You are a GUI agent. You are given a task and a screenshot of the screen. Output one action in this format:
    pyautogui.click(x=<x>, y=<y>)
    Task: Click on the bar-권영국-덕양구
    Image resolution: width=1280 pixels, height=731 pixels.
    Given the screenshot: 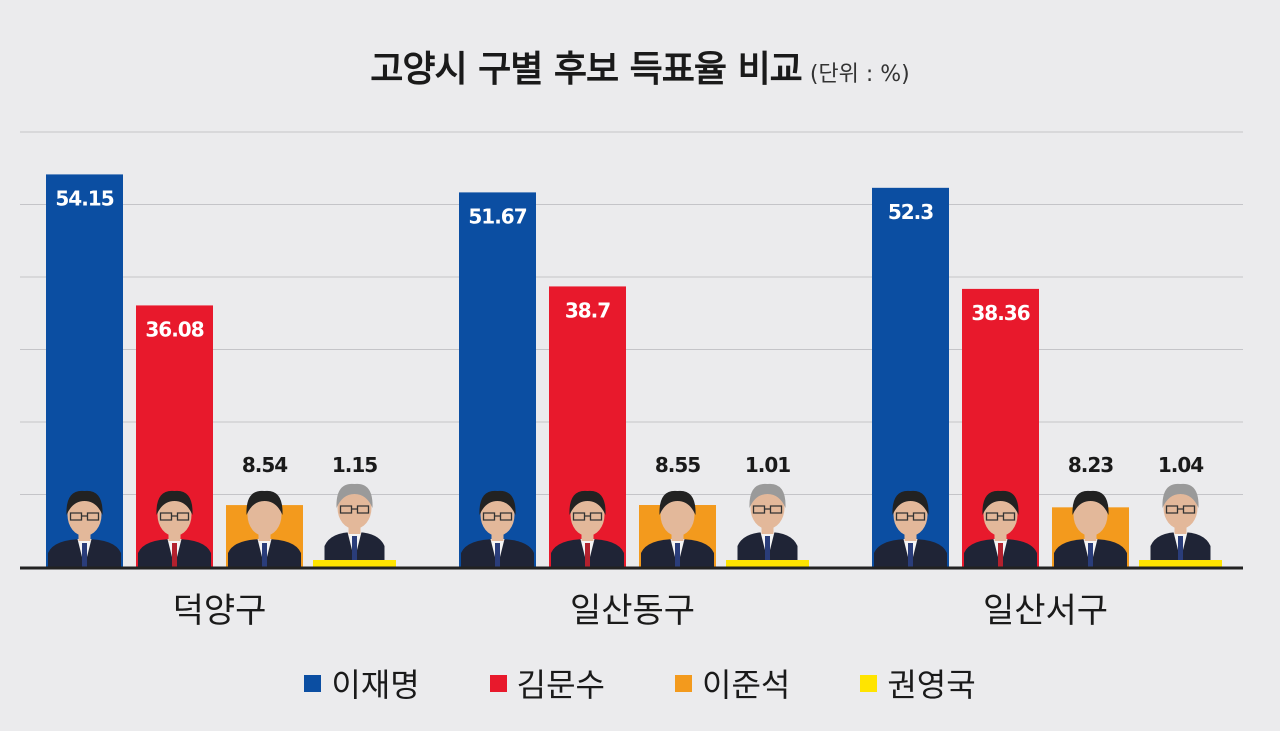 What is the action you would take?
    pyautogui.click(x=354, y=563)
    